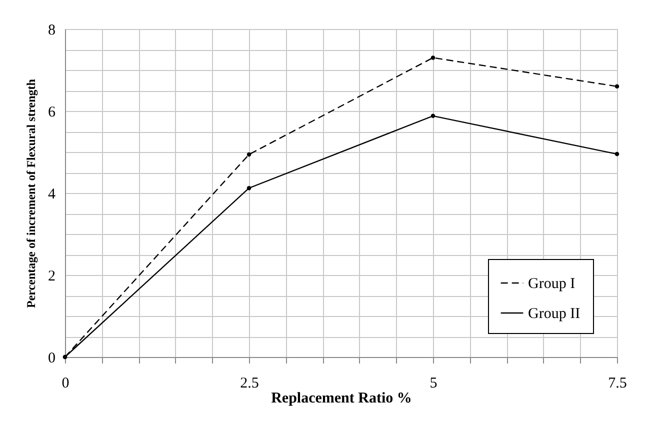  What do you see at coordinates (554, 314) in the screenshot?
I see `legend-label: Group II` at bounding box center [554, 314].